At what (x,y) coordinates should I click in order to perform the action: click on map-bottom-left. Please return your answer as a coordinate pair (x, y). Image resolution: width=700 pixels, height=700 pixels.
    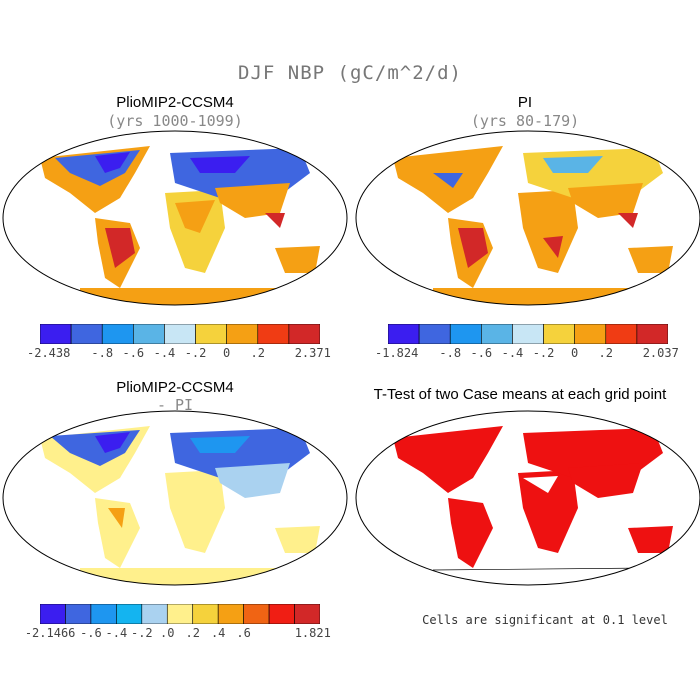
    Looking at the image, I should click on (175, 498).